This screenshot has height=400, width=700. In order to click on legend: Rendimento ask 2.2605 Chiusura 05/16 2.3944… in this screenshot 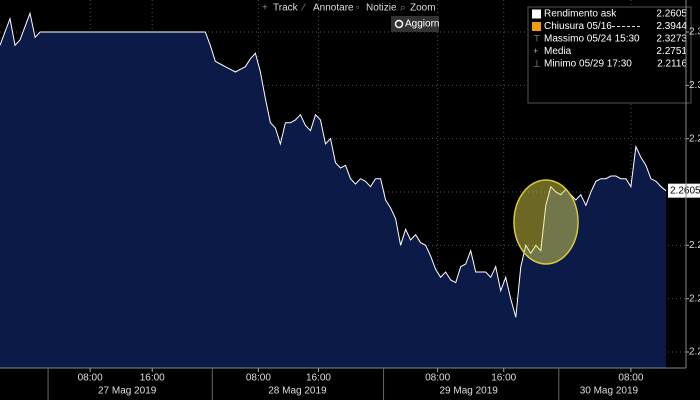, I will do `click(609, 55)`.